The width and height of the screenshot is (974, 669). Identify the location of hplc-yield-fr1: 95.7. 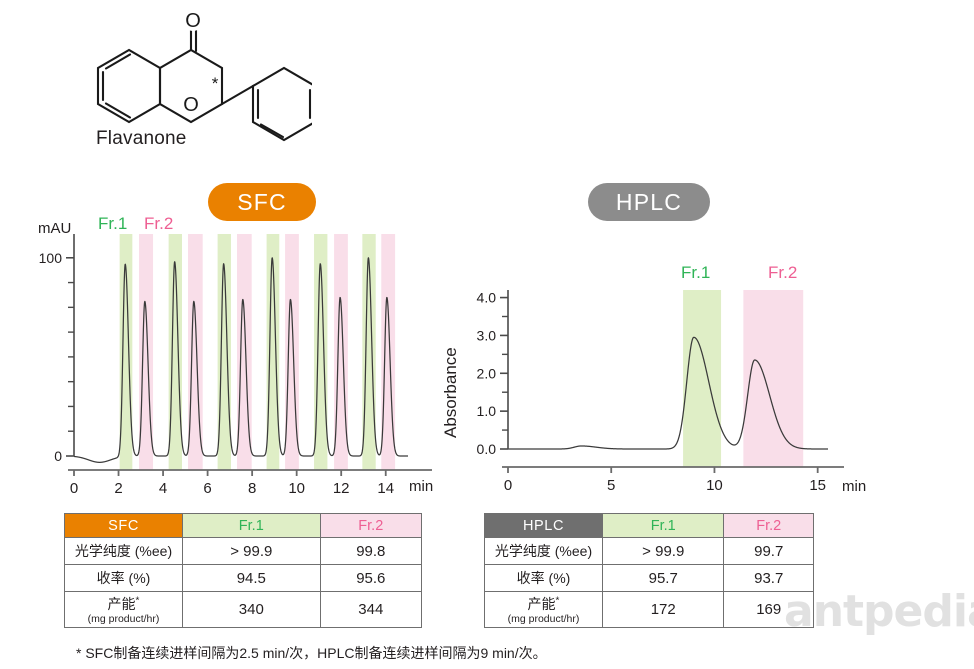
(663, 578).